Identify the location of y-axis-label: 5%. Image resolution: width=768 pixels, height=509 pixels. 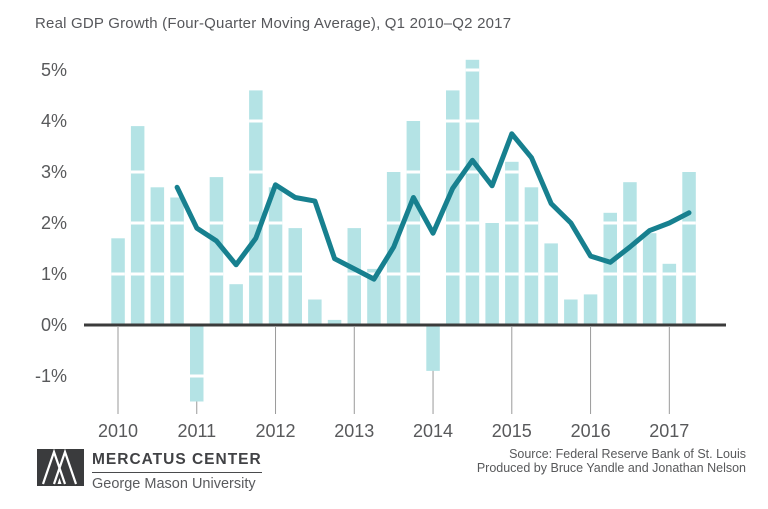
(54, 70).